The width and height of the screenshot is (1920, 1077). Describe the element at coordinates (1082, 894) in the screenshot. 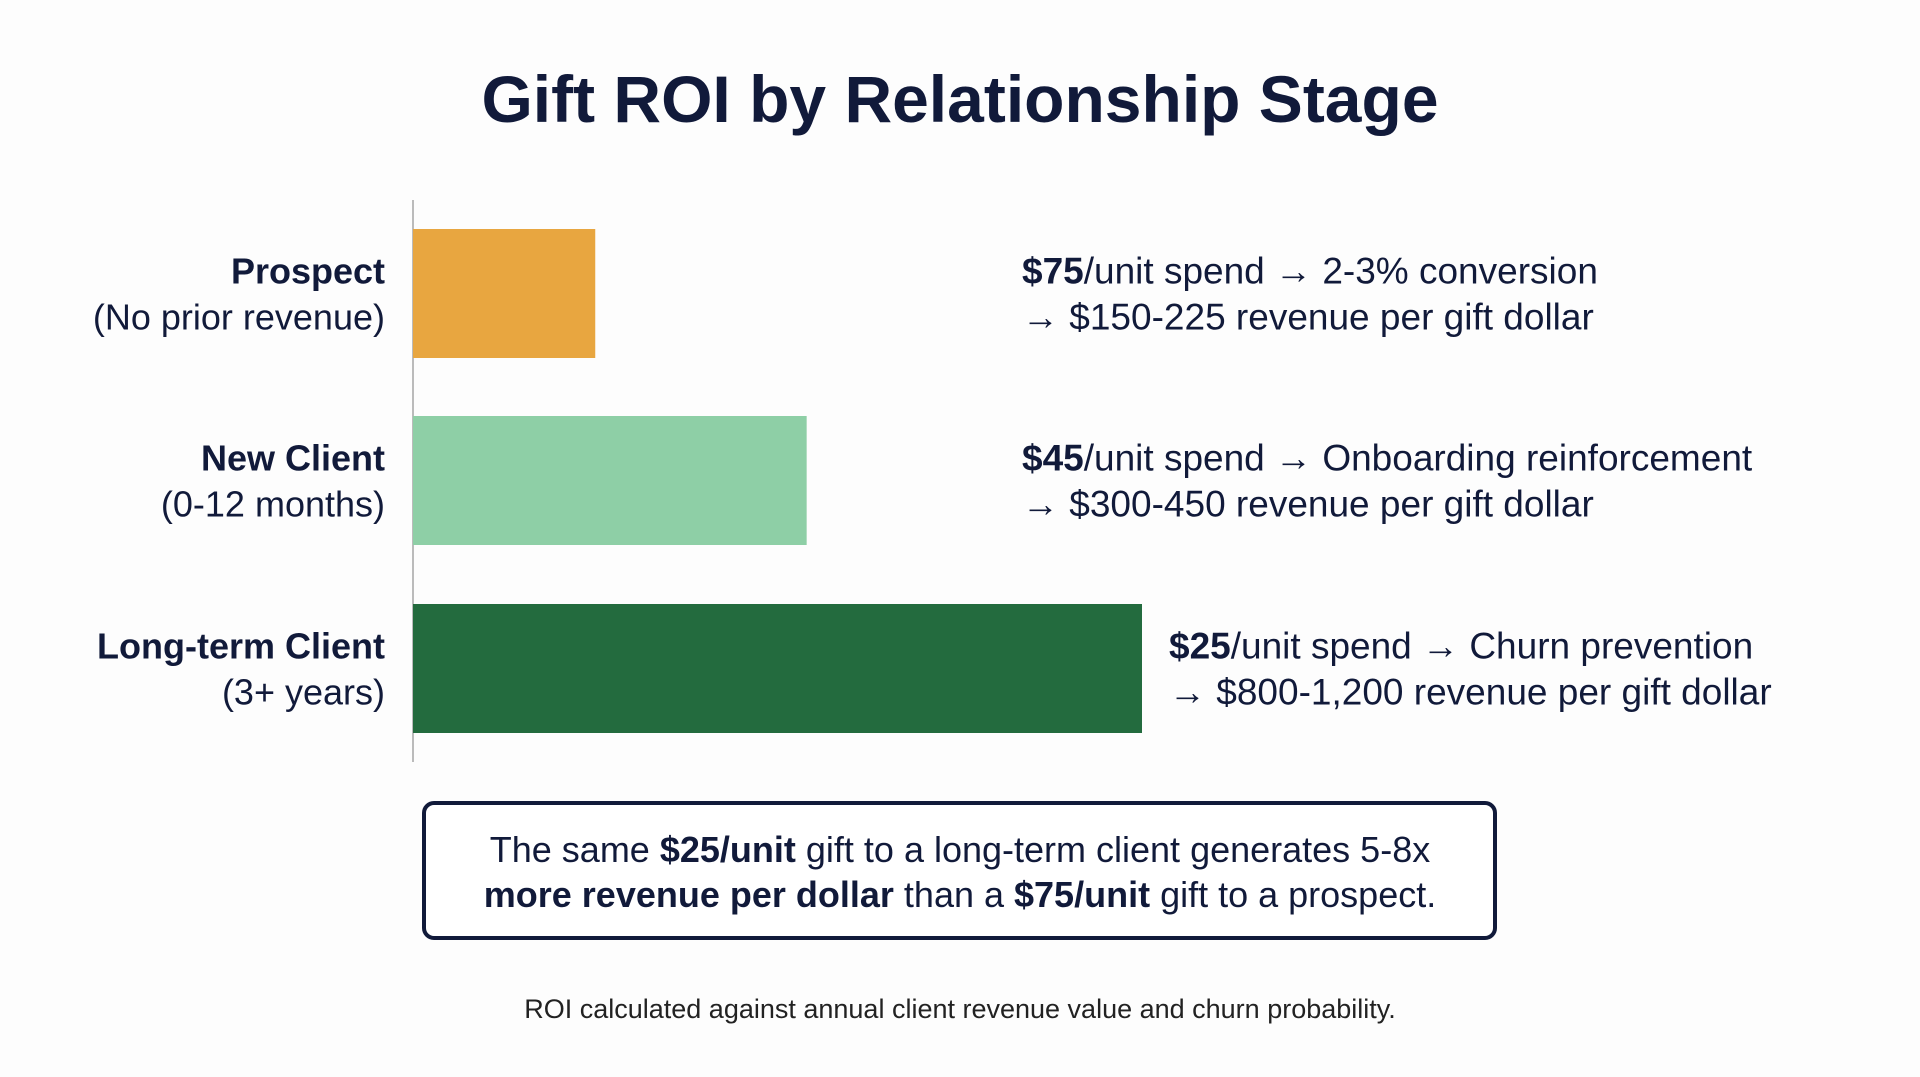

I see `callout-text-segment: $75/unit` at that location.